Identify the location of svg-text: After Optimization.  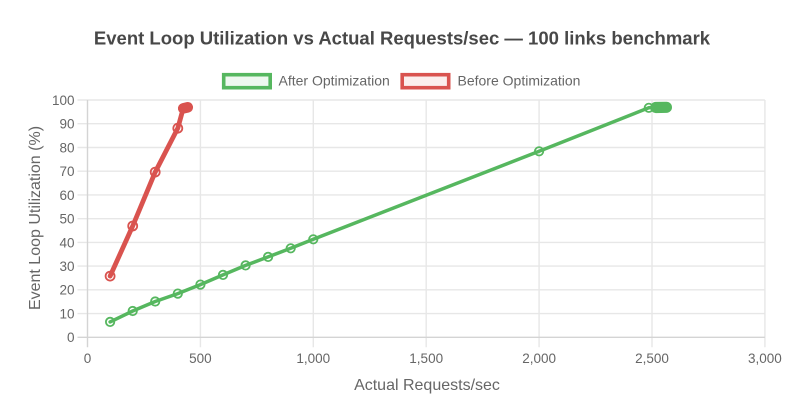
(334, 81).